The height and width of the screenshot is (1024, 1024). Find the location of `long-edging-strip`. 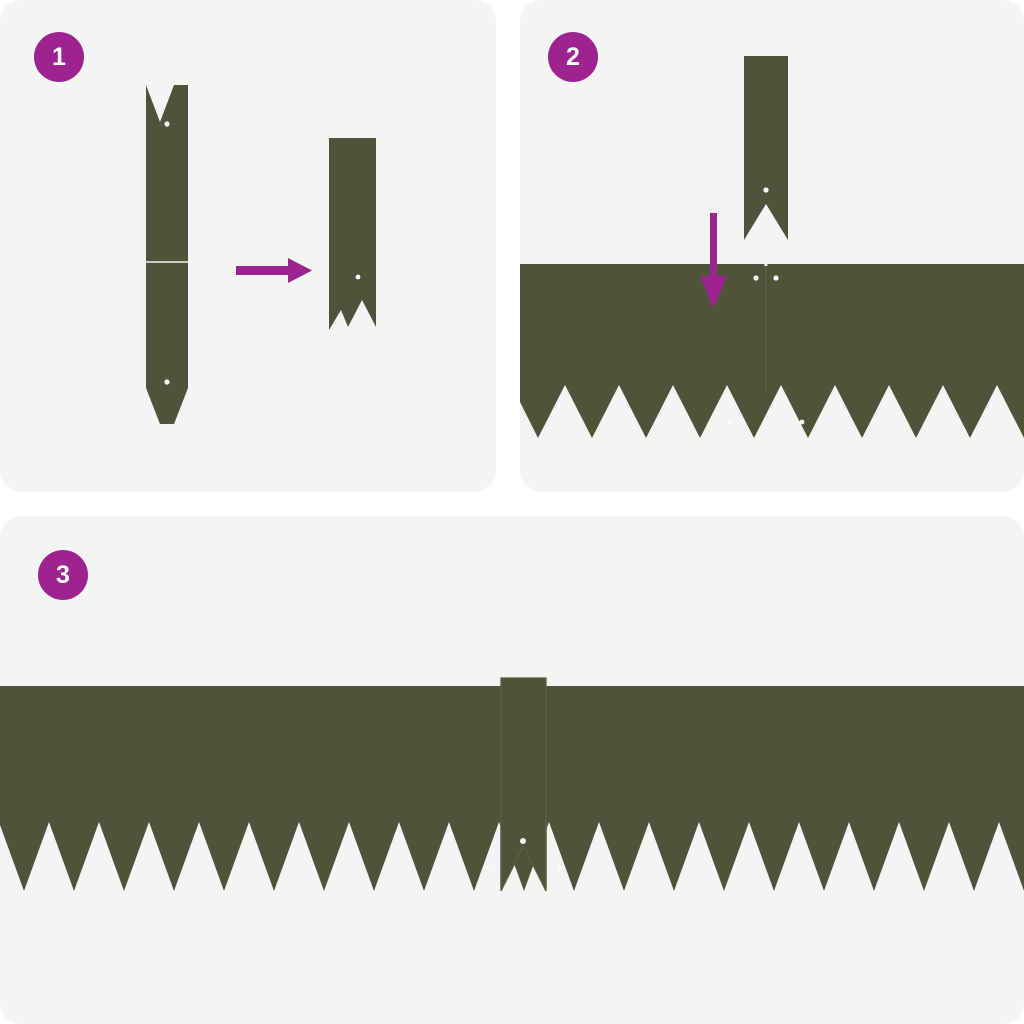

long-edging-strip is located at coordinates (167, 254).